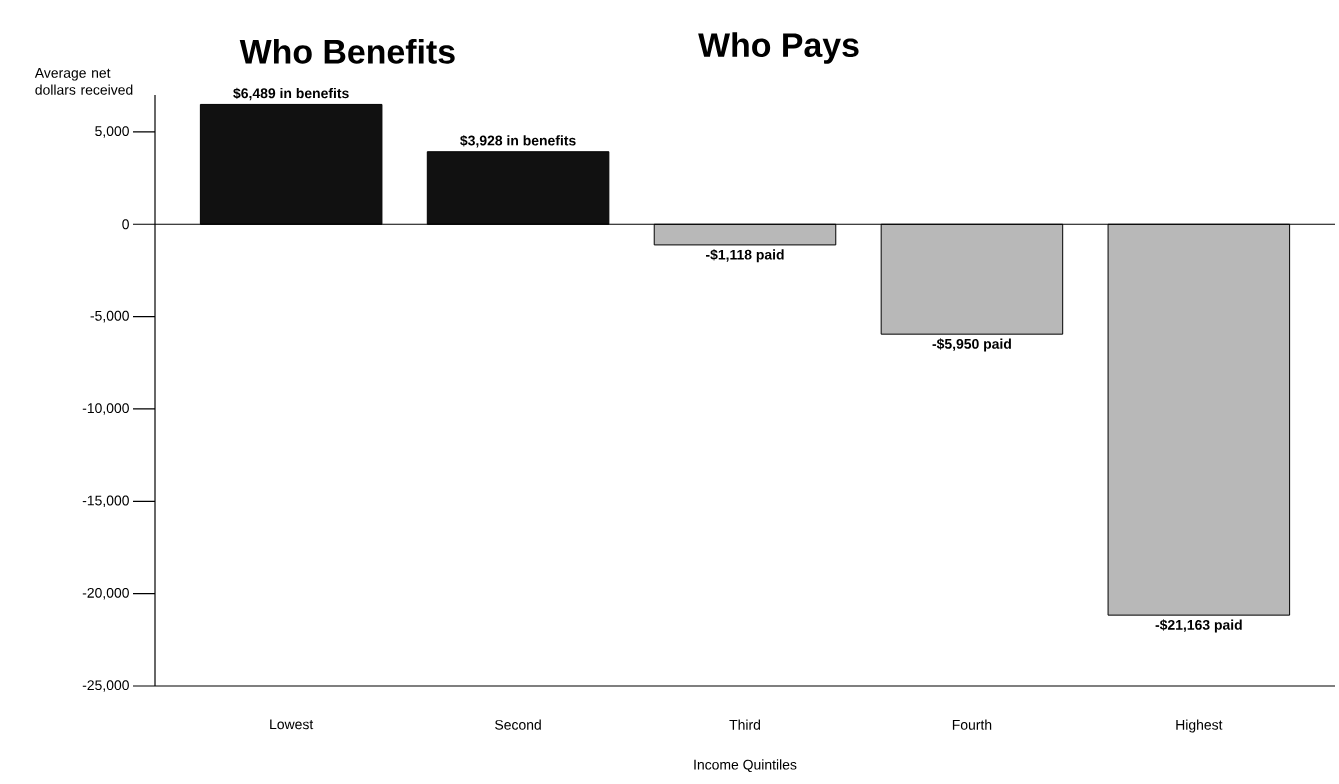 This screenshot has height=784, width=1339. What do you see at coordinates (105, 501) in the screenshot?
I see `y-tick-label: -15,000` at bounding box center [105, 501].